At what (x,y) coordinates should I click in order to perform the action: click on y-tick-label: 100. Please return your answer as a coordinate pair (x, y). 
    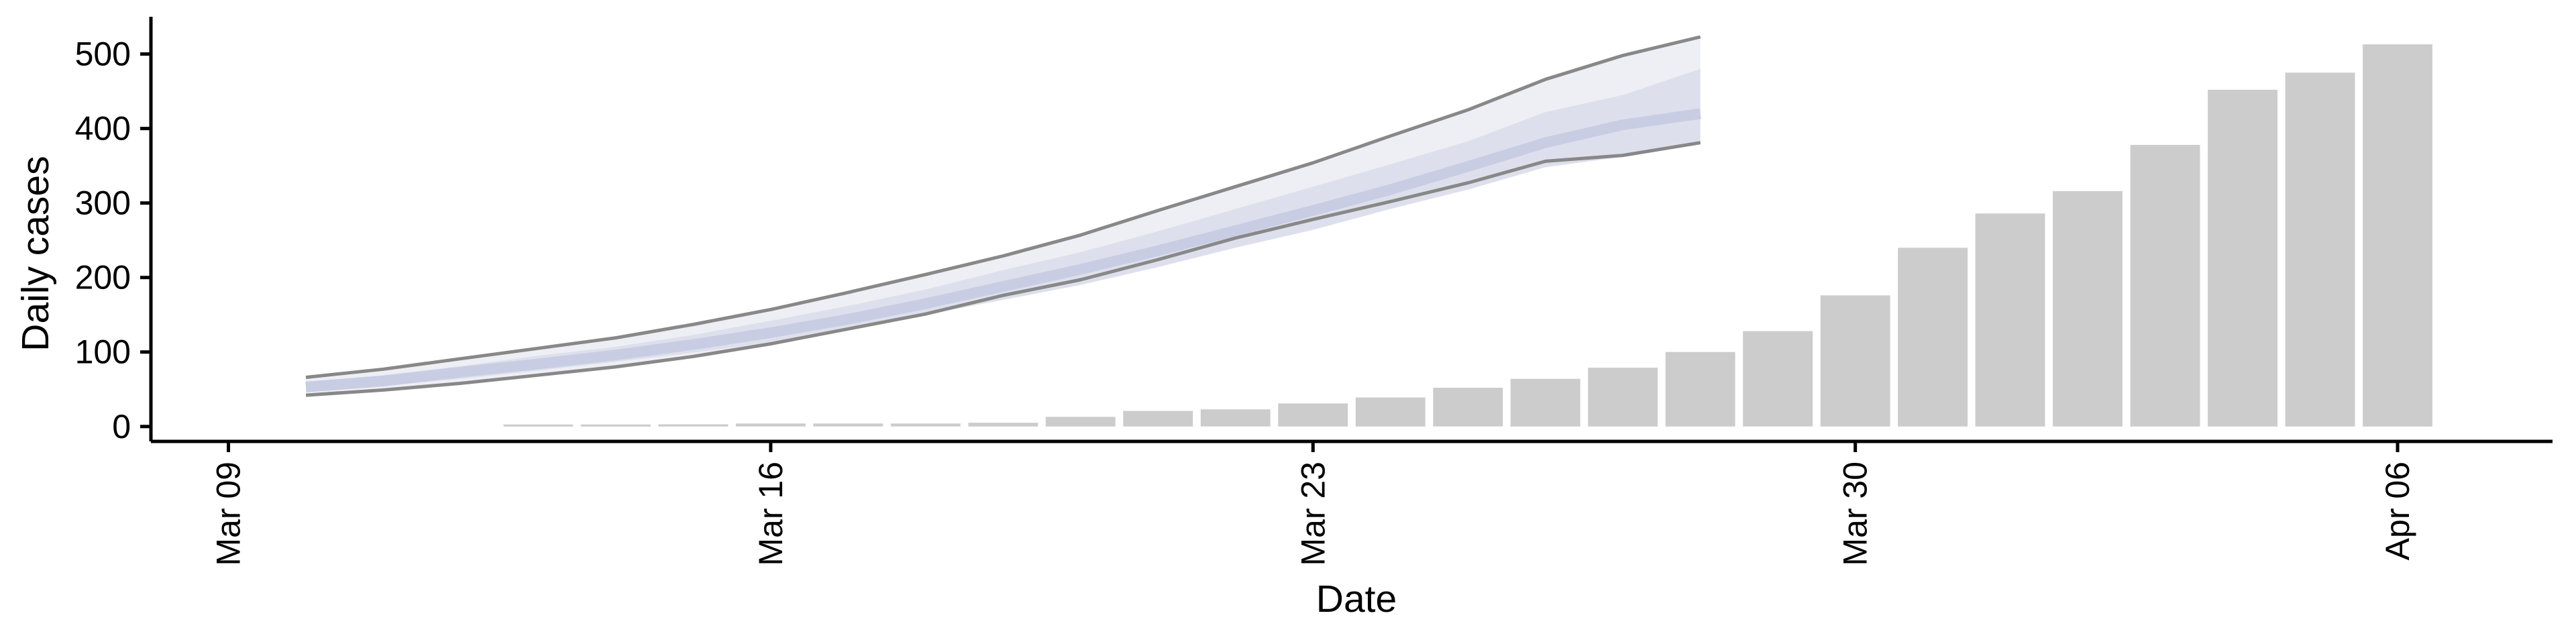
    Looking at the image, I should click on (103, 352).